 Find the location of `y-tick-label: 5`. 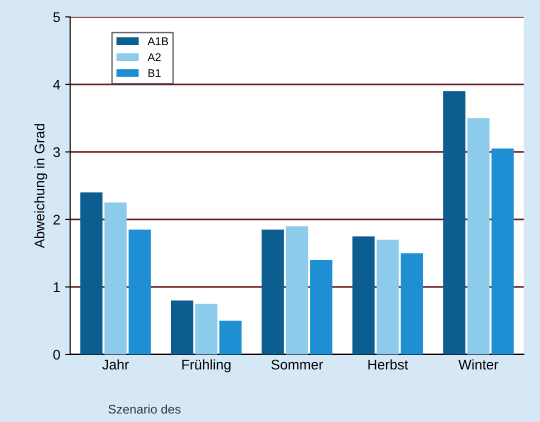

y-tick-label: 5 is located at coordinates (56, 17).